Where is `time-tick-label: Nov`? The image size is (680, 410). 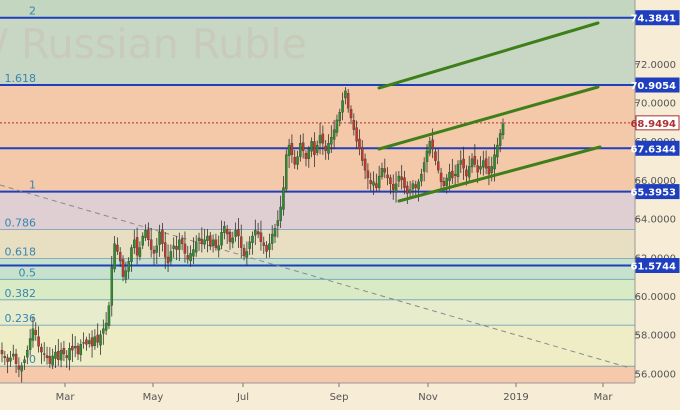 time-tick-label: Nov is located at coordinates (428, 397).